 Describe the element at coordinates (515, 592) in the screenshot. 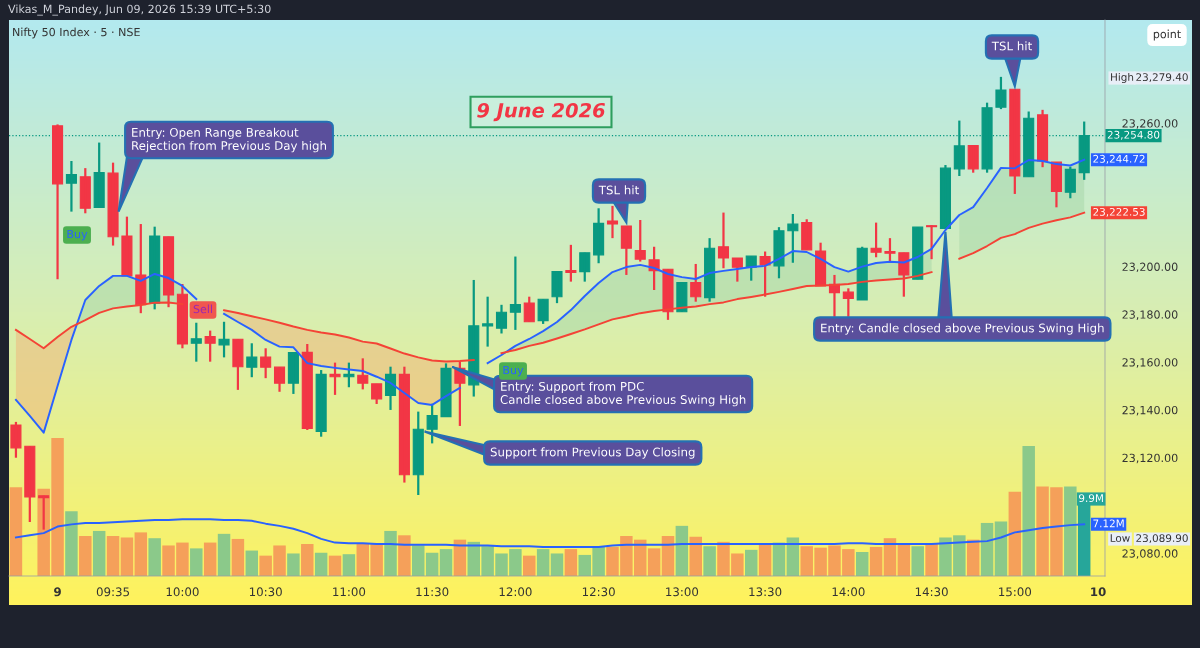

I see `x-tick-label: 12:00` at that location.